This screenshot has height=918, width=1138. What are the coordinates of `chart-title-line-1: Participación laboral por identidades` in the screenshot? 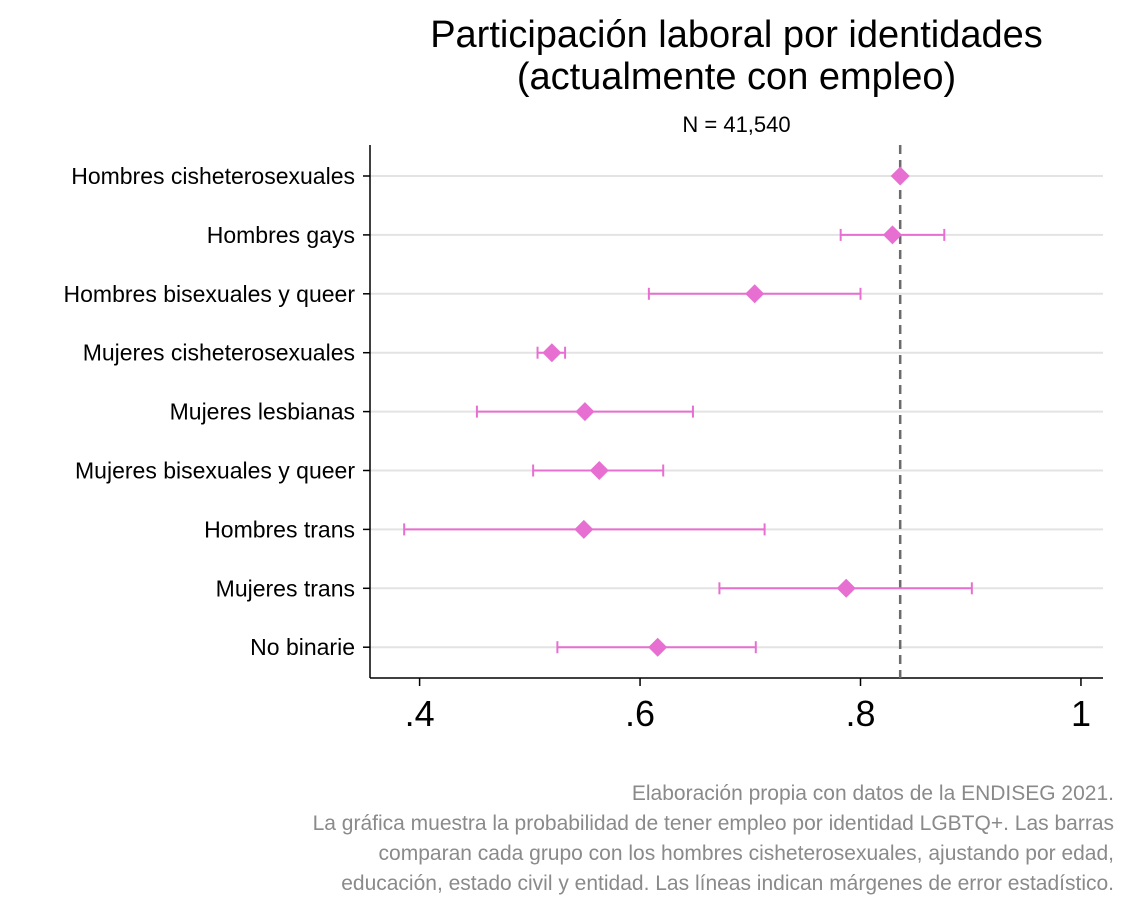 It's located at (736, 35).